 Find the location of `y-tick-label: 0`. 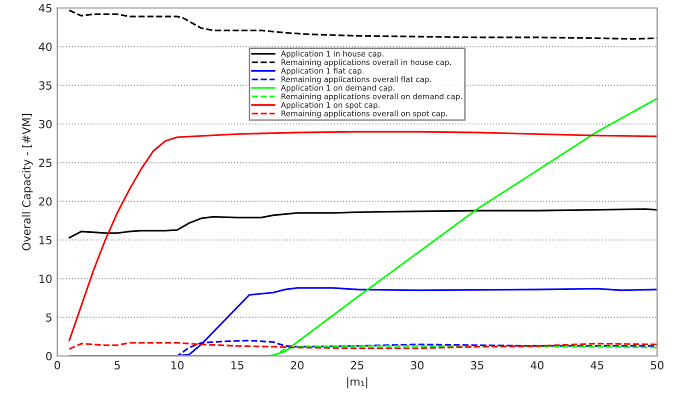

y-tick-label: 0 is located at coordinates (49, 356).